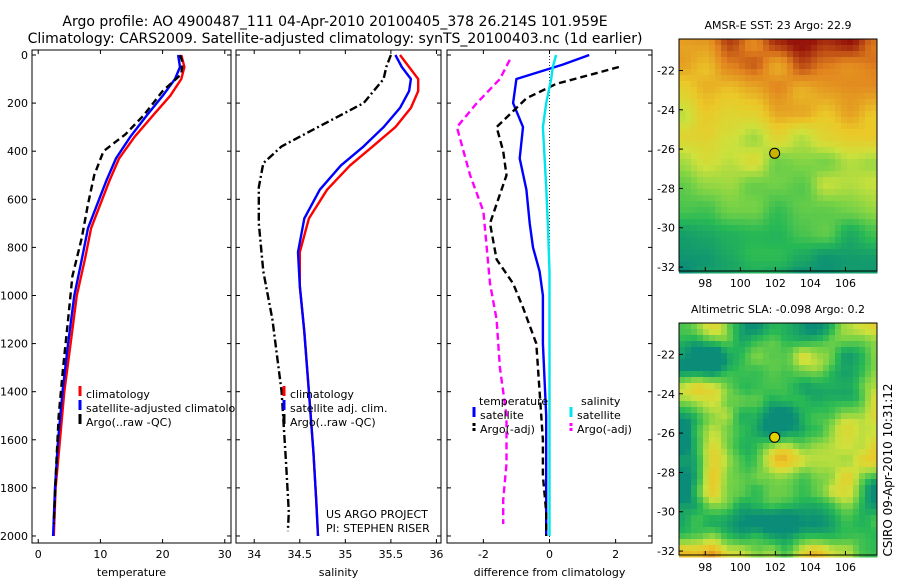 The width and height of the screenshot is (900, 580). I want to click on legend-entry: climatology, so click(118, 394).